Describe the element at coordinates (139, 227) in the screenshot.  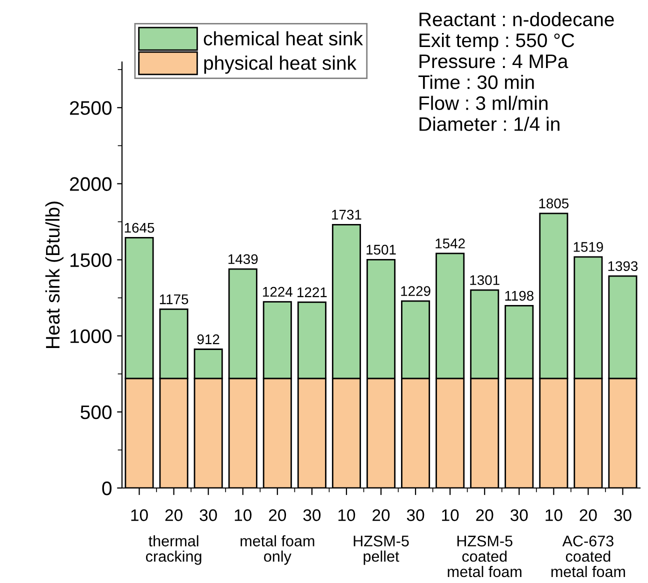
I see `total-label: 1645` at that location.